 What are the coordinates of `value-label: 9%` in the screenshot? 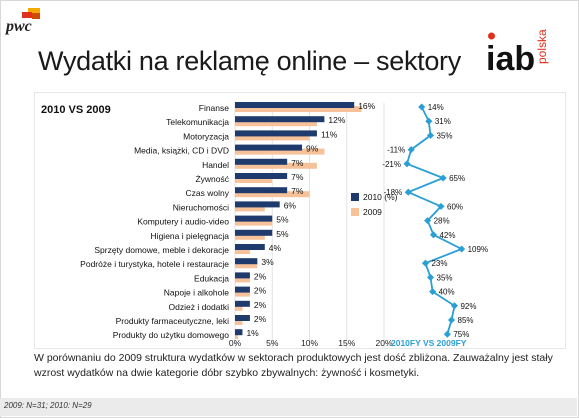 It's located at (312, 149).